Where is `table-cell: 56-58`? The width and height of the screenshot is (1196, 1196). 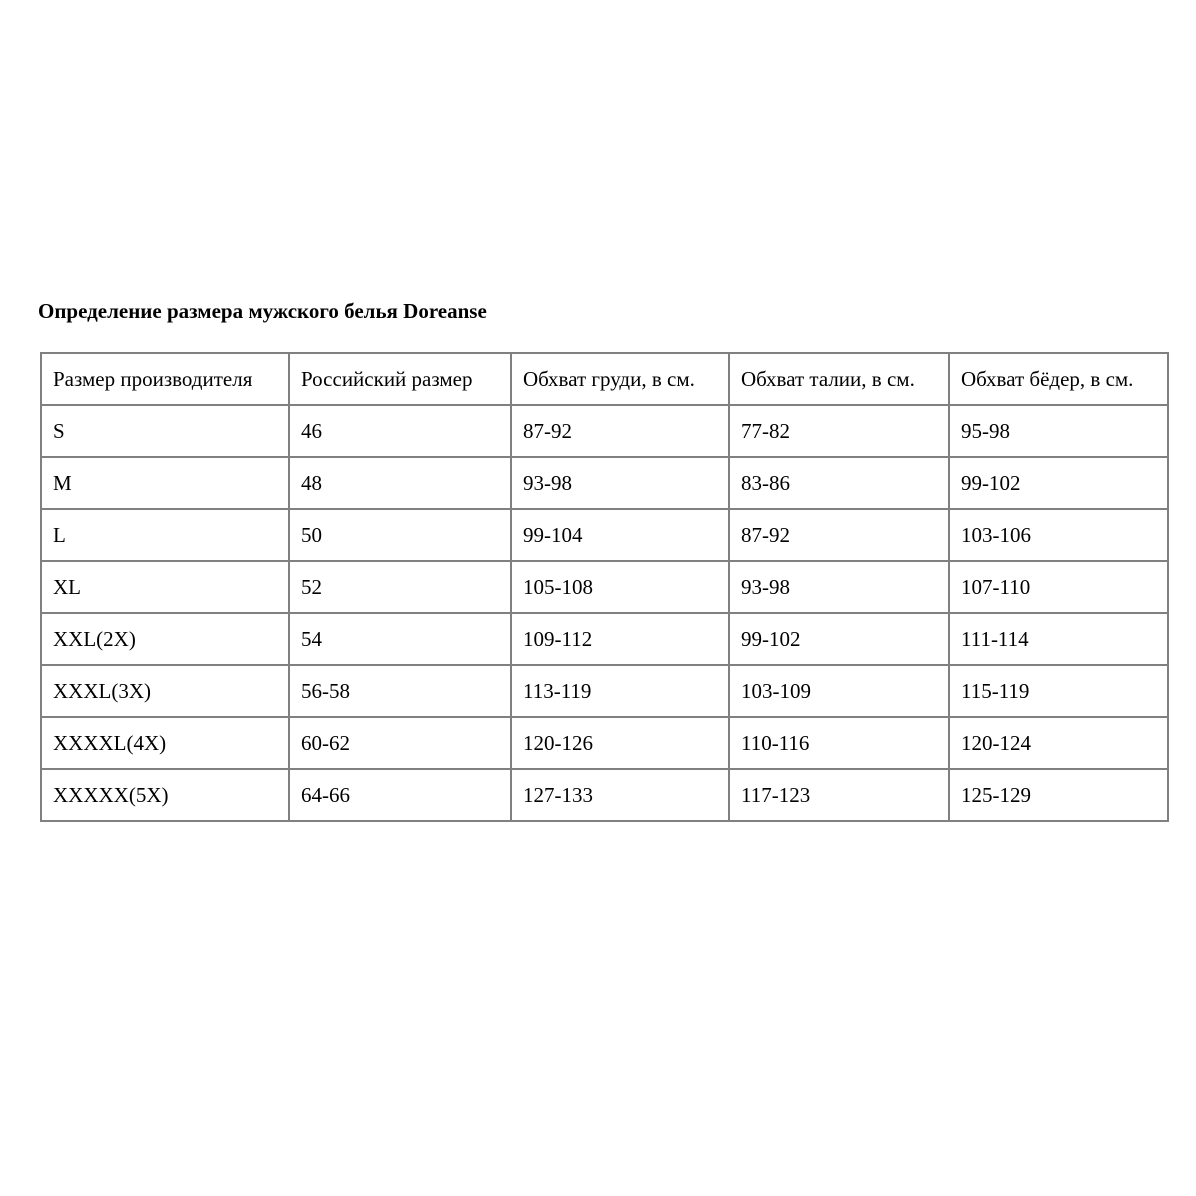 table-cell: 56-58 is located at coordinates (400, 691).